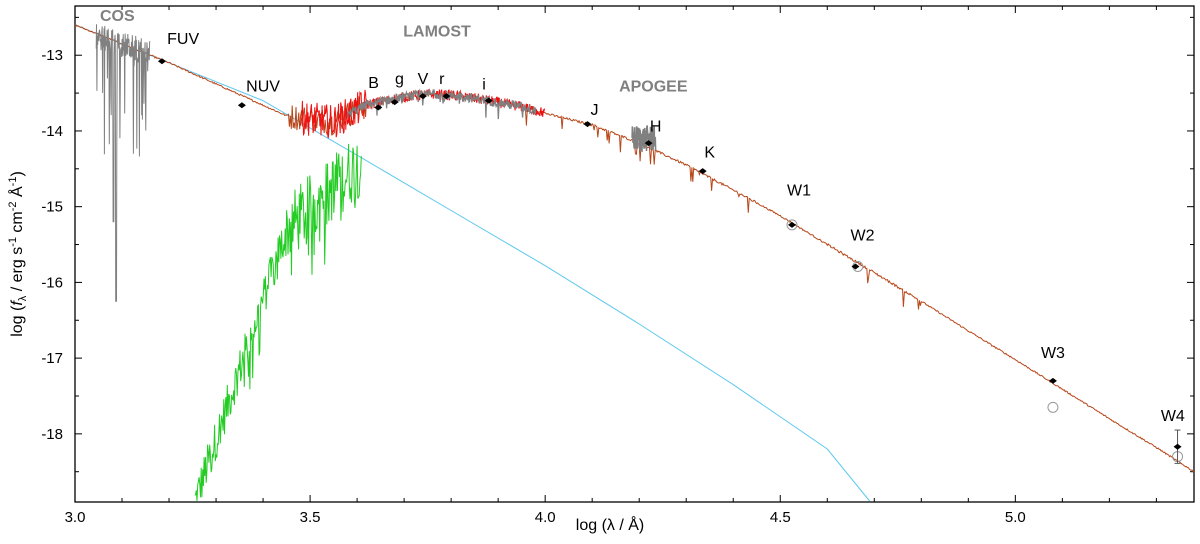 Image resolution: width=1200 pixels, height=544 pixels. What do you see at coordinates (123, 163) in the screenshot?
I see `cos-uv-spectrum` at bounding box center [123, 163].